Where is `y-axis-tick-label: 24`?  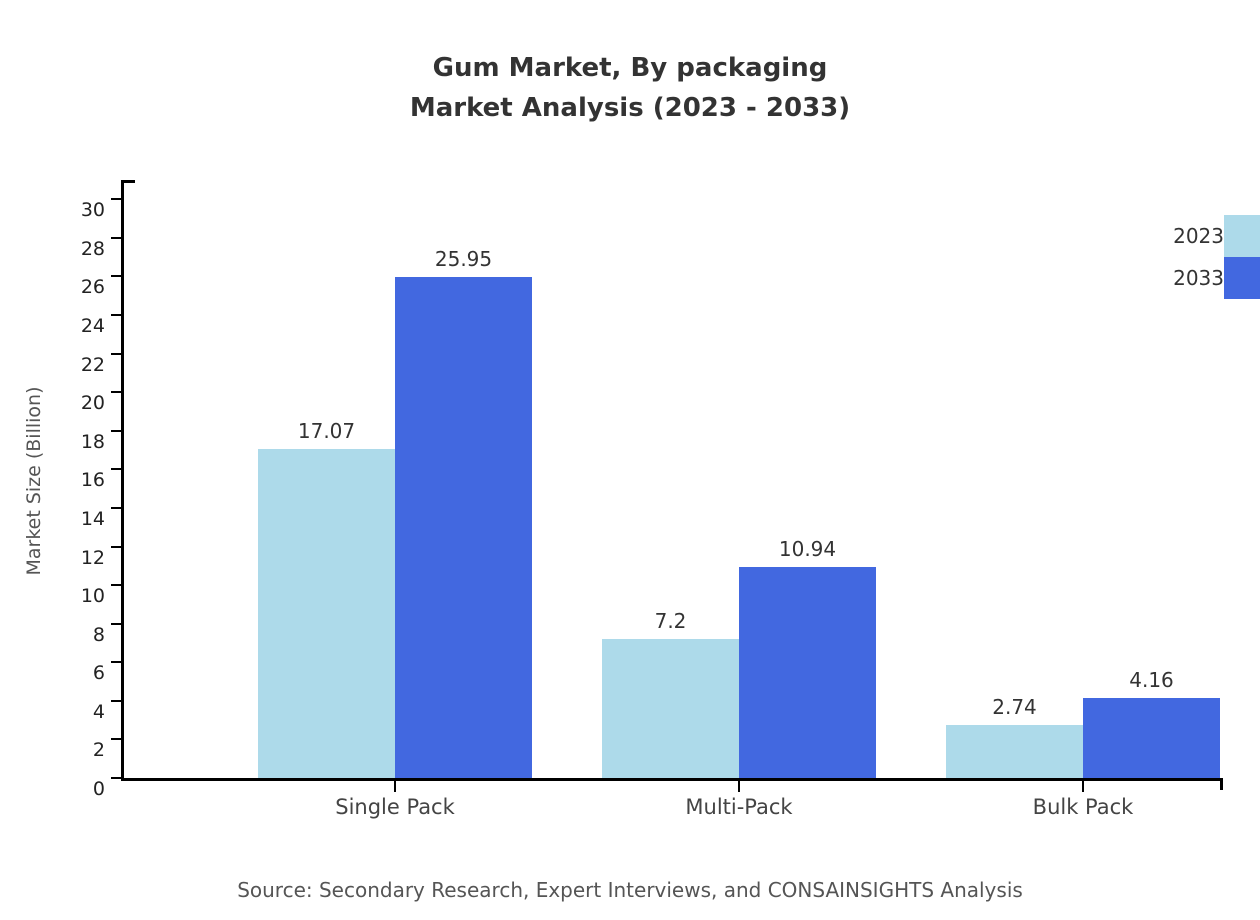 y-axis-tick-label: 24 is located at coordinates (92, 326).